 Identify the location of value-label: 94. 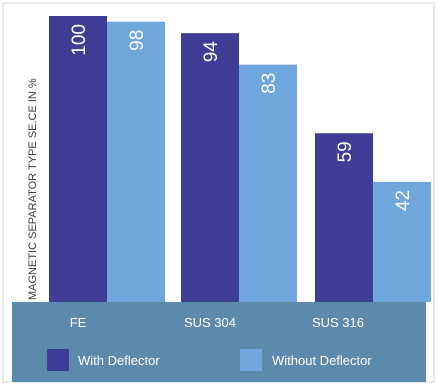
(211, 52).